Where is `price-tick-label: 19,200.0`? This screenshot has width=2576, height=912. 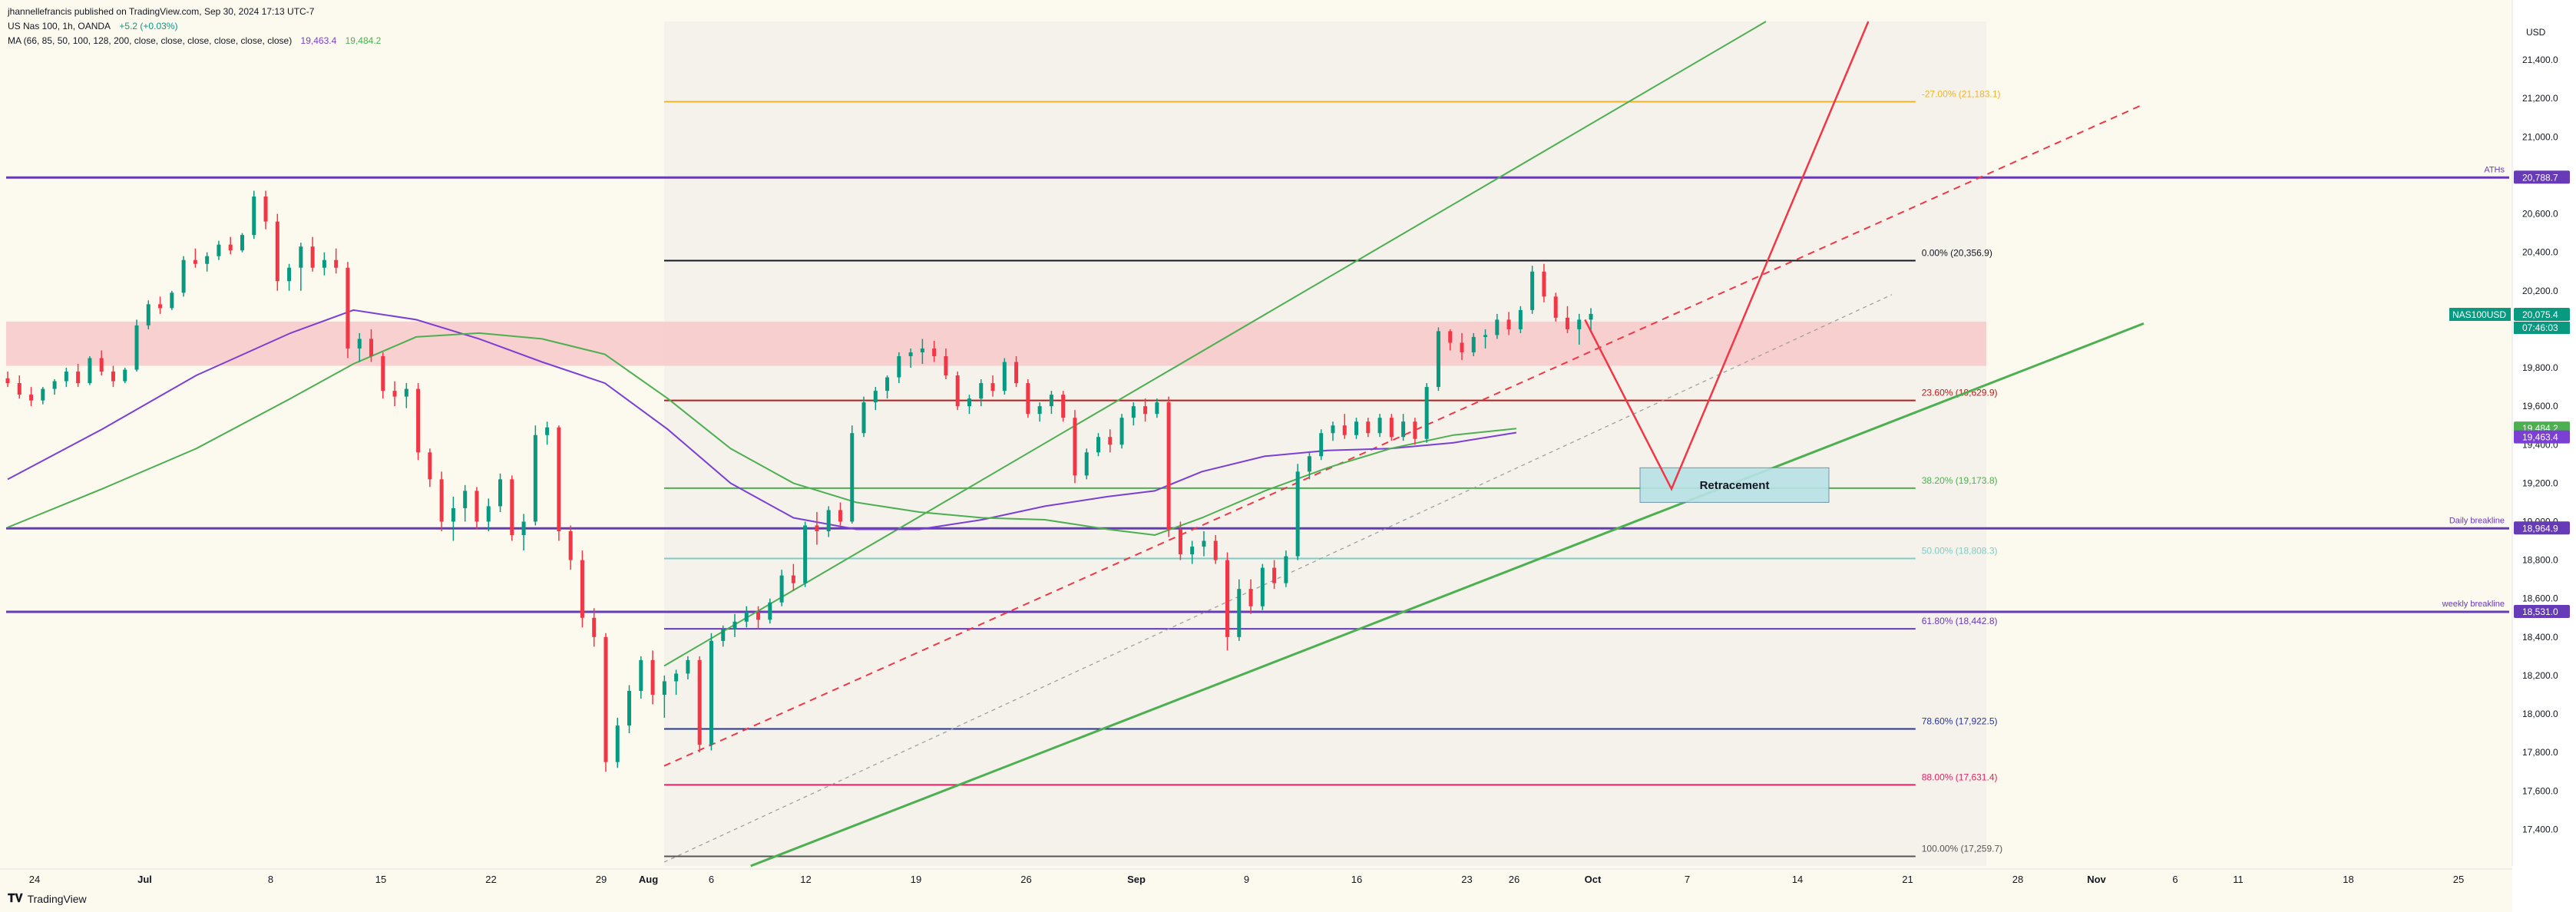 price-tick-label: 19,200.0 is located at coordinates (2540, 482).